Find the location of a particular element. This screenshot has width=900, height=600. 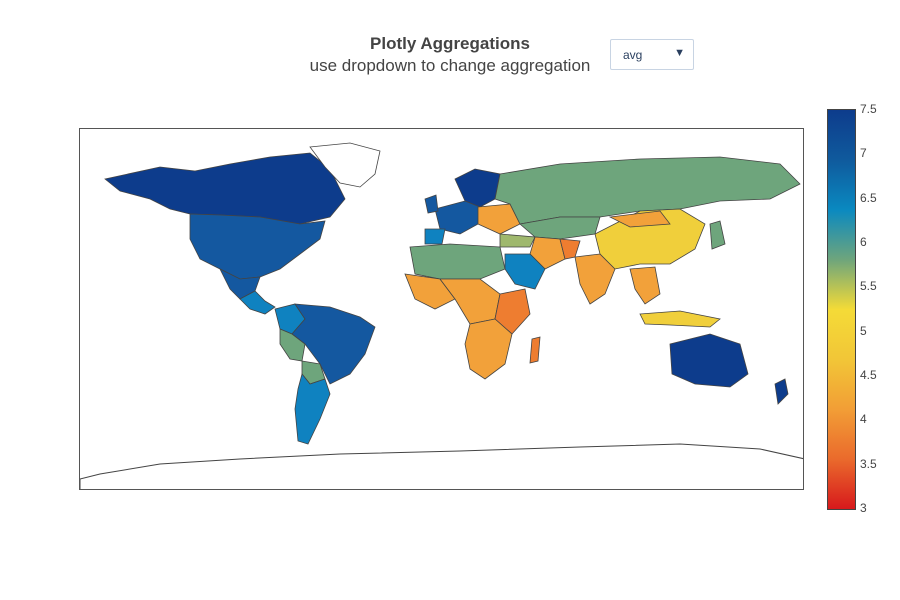

country-southeast-asia is located at coordinates (645, 285).